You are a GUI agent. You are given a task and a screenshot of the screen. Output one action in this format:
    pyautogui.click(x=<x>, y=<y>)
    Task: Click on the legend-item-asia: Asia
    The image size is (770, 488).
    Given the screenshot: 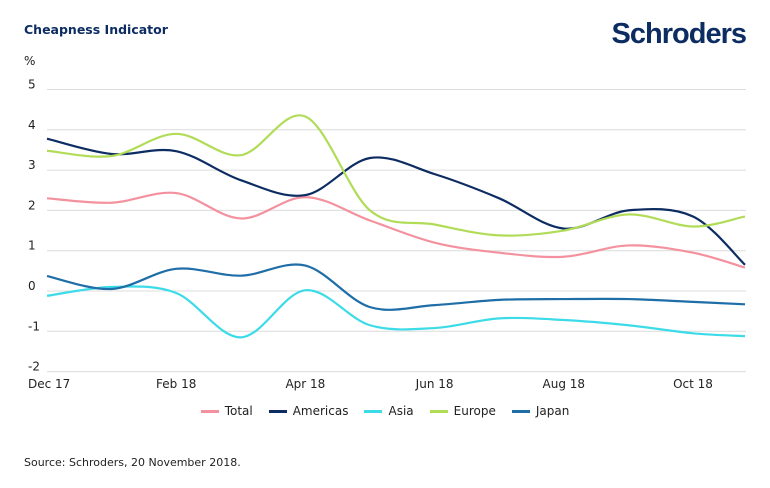 What is the action you would take?
    pyautogui.click(x=389, y=411)
    